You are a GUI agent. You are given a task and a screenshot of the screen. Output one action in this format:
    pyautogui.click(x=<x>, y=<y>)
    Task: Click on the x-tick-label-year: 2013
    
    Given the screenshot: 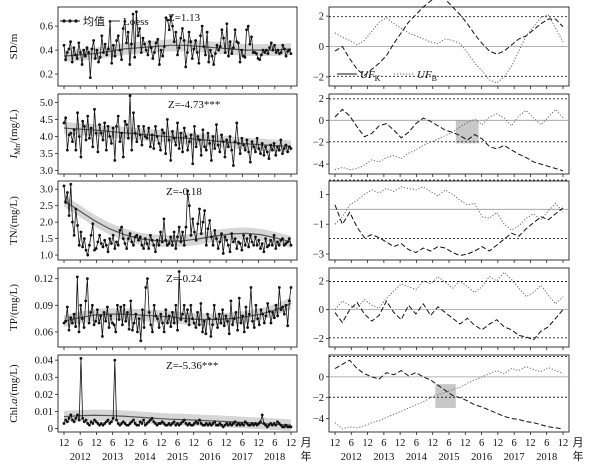 What is the action you would take?
    pyautogui.click(x=112, y=457)
    